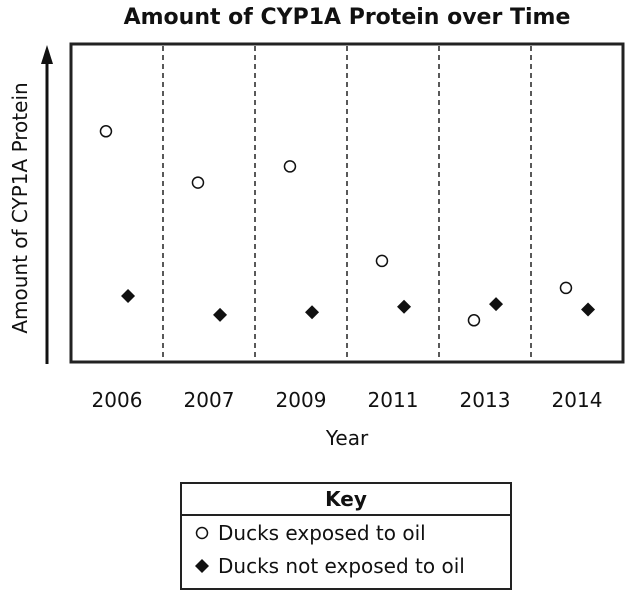 This screenshot has height=602, width=634. What do you see at coordinates (209, 400) in the screenshot?
I see `x-tick-label: 2007` at bounding box center [209, 400].